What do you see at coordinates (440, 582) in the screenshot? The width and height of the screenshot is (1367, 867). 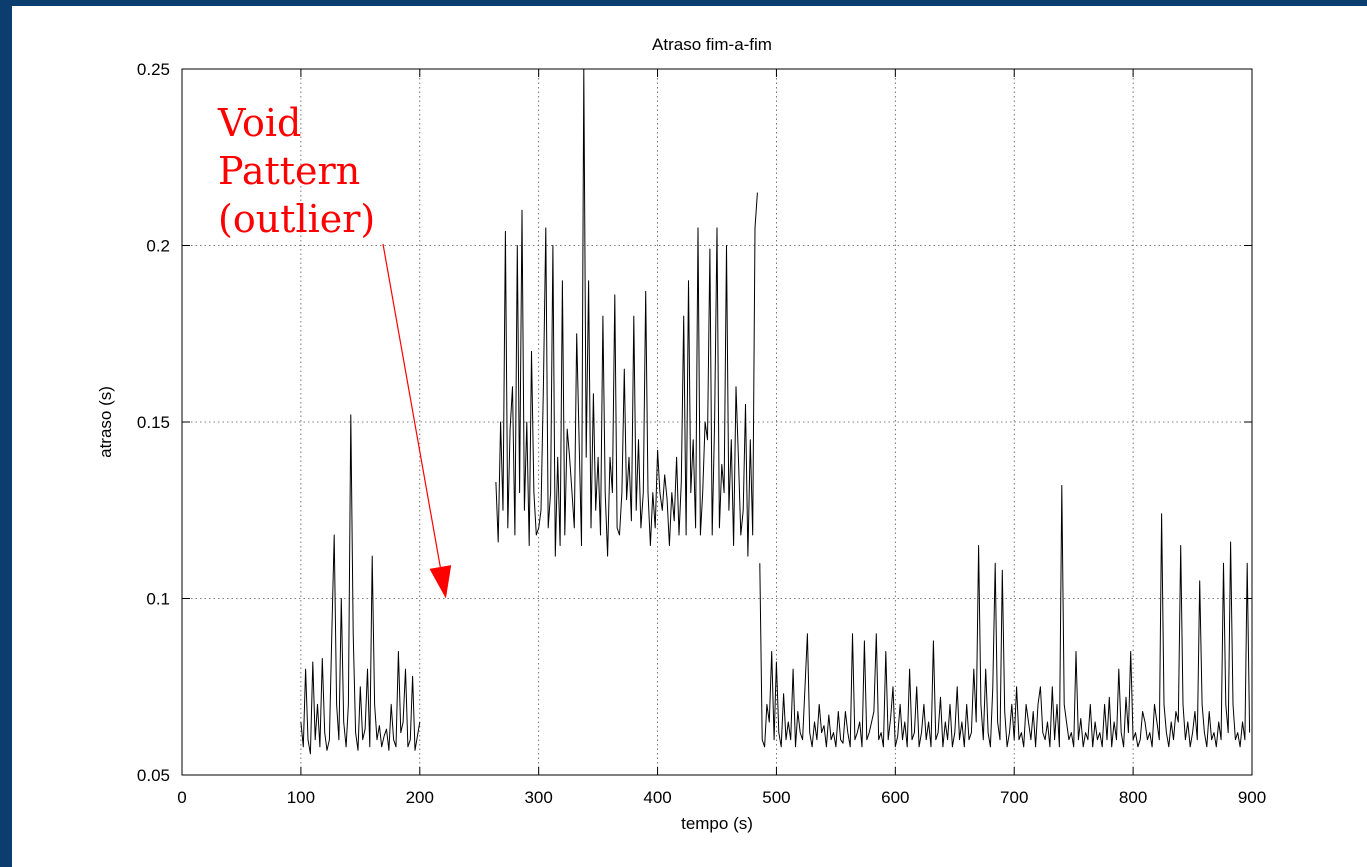 I see `annotation-arrow-head` at bounding box center [440, 582].